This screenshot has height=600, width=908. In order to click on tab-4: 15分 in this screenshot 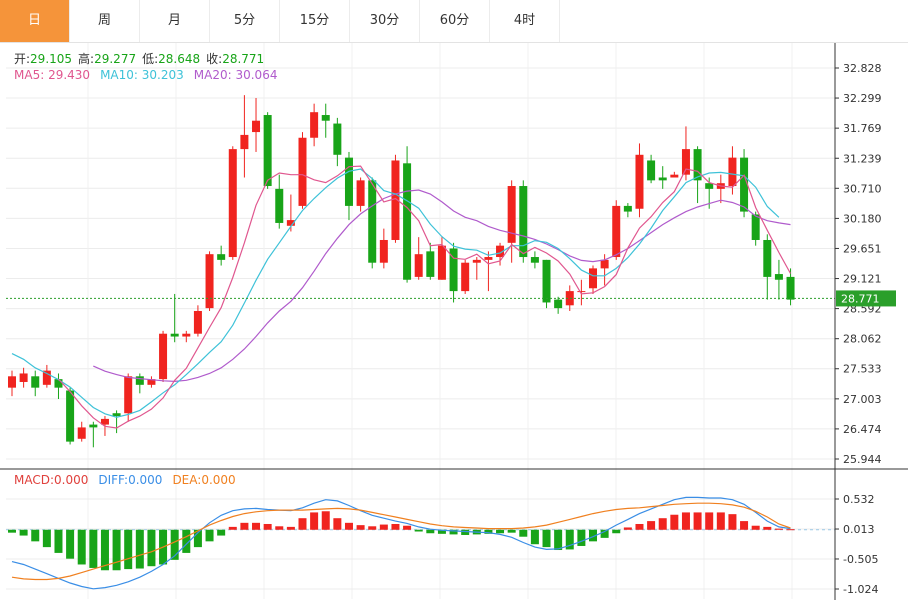, I will do `click(315, 21)`.